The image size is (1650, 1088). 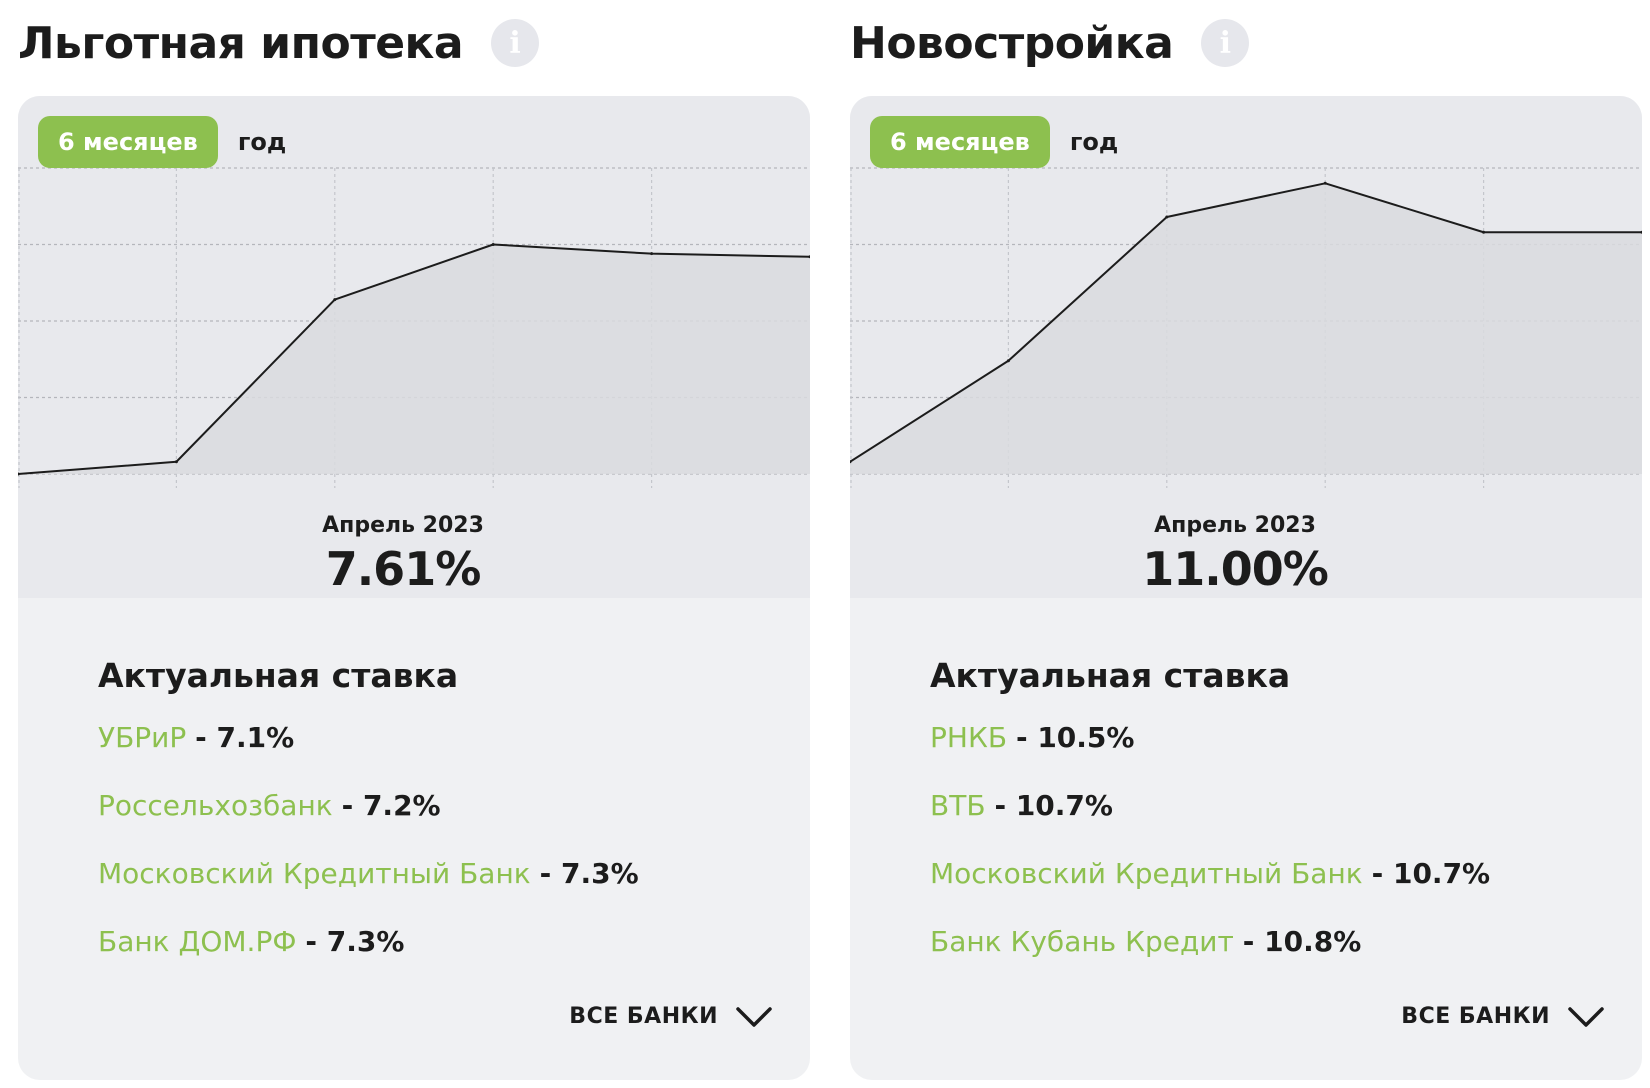 What do you see at coordinates (255, 737) in the screenshot?
I see `bank-rate-value: 7.1%` at bounding box center [255, 737].